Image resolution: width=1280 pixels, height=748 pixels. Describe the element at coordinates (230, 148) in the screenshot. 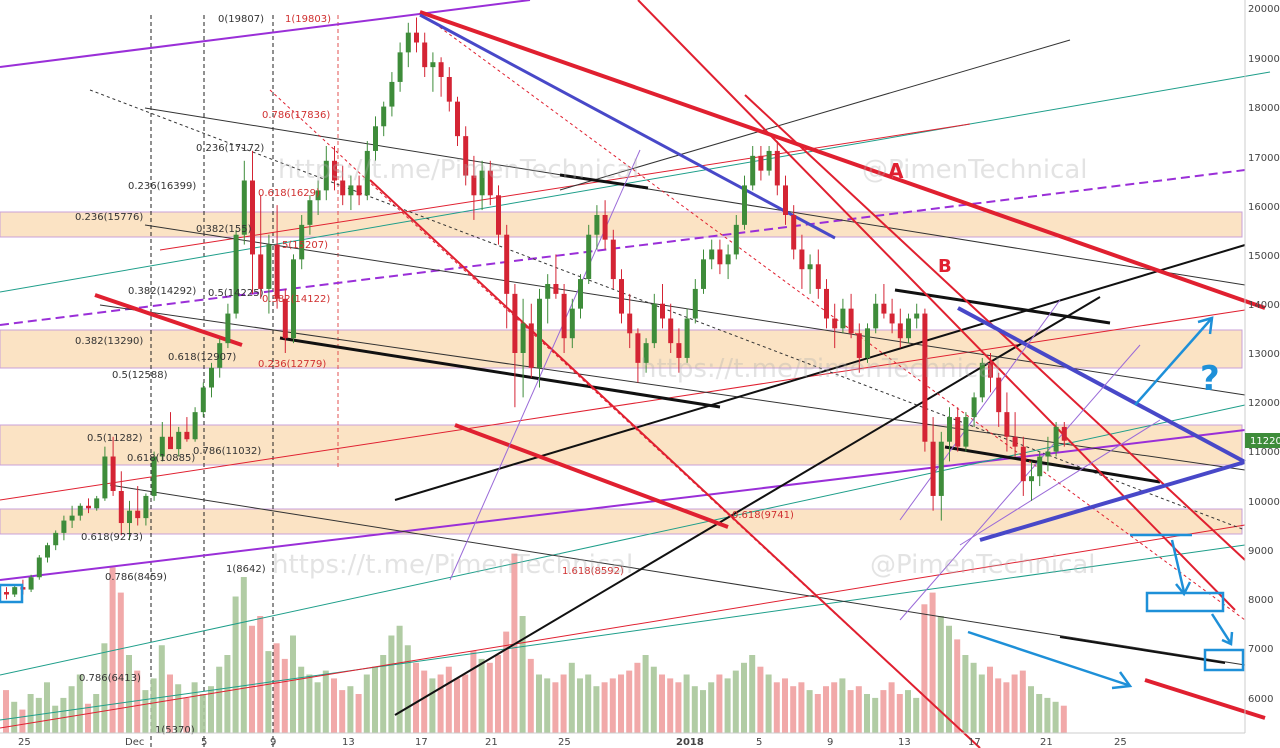

I see `fib-label: 0.236(17172)` at that location.